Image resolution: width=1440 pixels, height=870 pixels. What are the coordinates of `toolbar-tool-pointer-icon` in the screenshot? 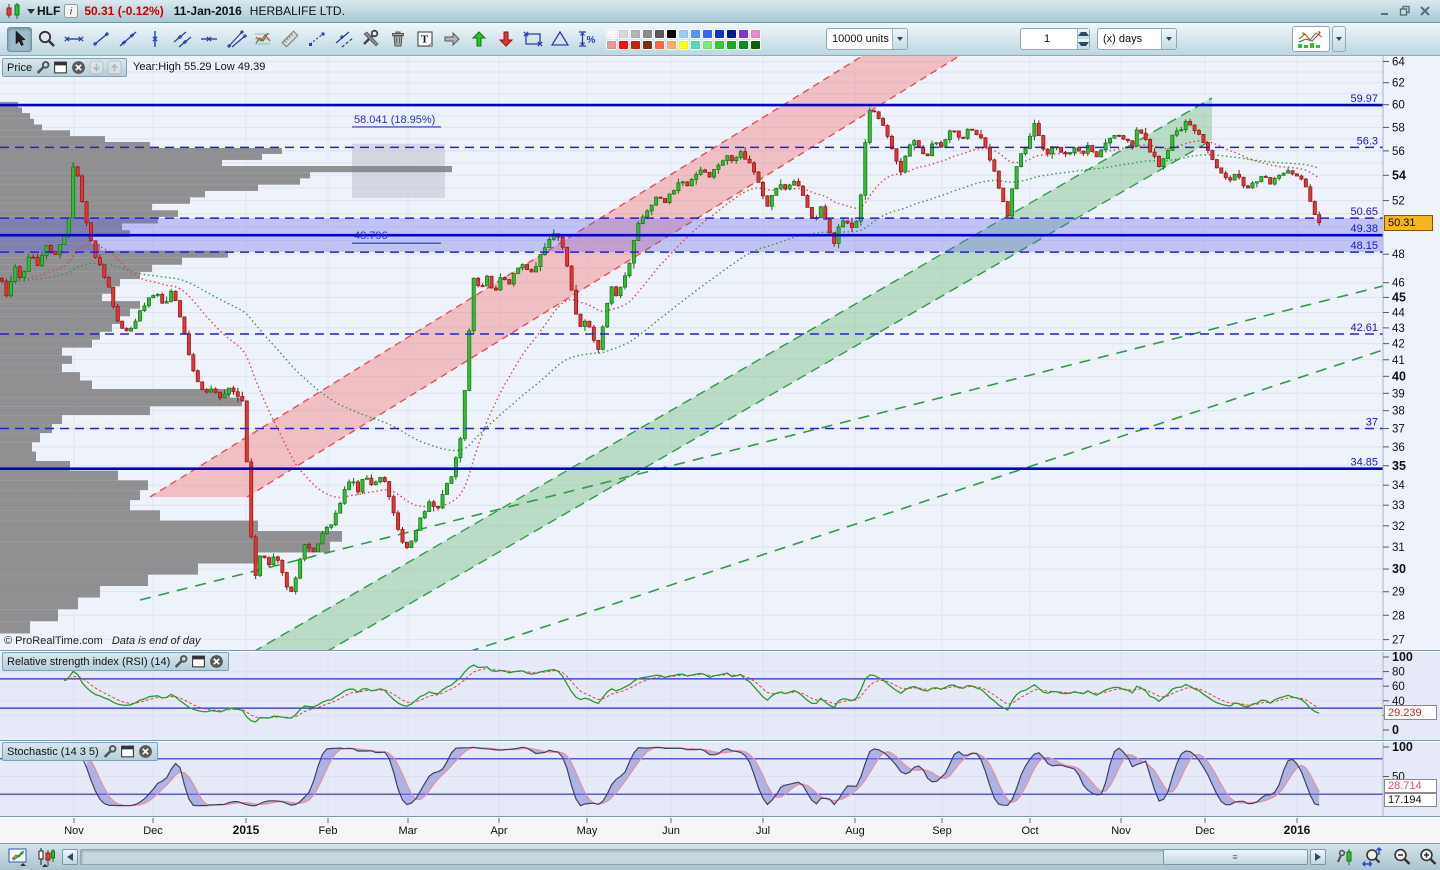 It's located at (19, 39).